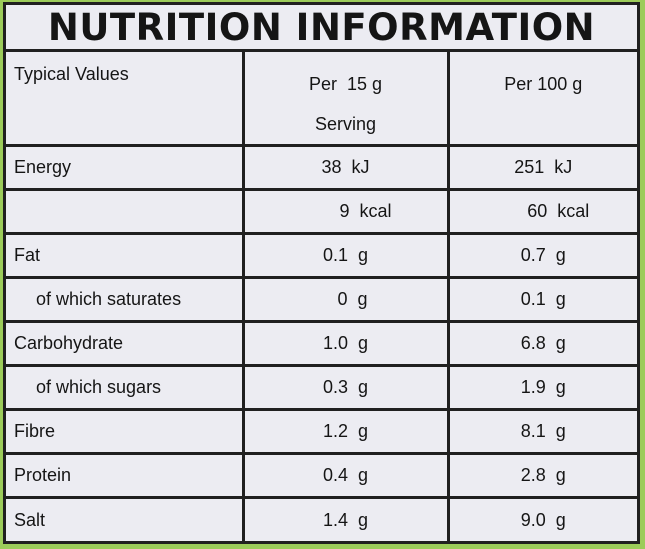 This screenshot has height=549, width=645. What do you see at coordinates (125, 519) in the screenshot?
I see `row-label: Salt` at bounding box center [125, 519].